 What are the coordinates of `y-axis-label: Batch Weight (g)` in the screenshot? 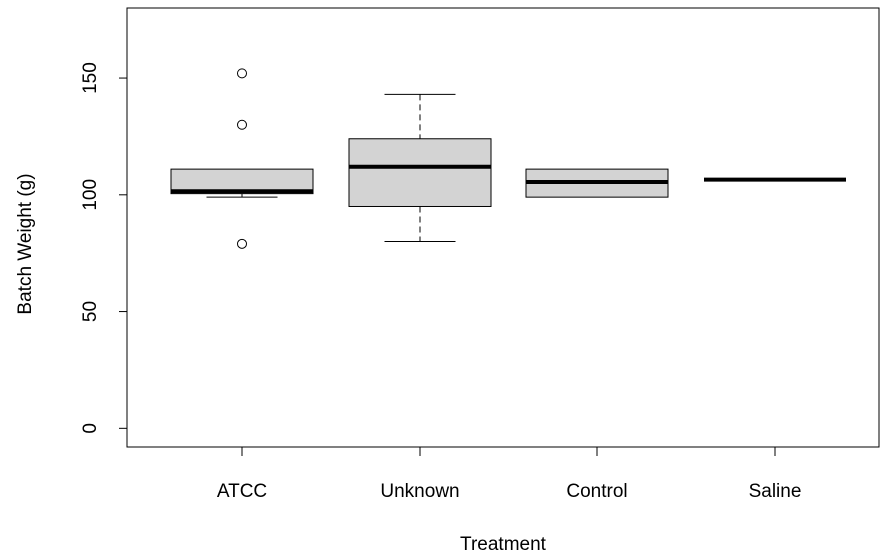 It's located at (25, 243).